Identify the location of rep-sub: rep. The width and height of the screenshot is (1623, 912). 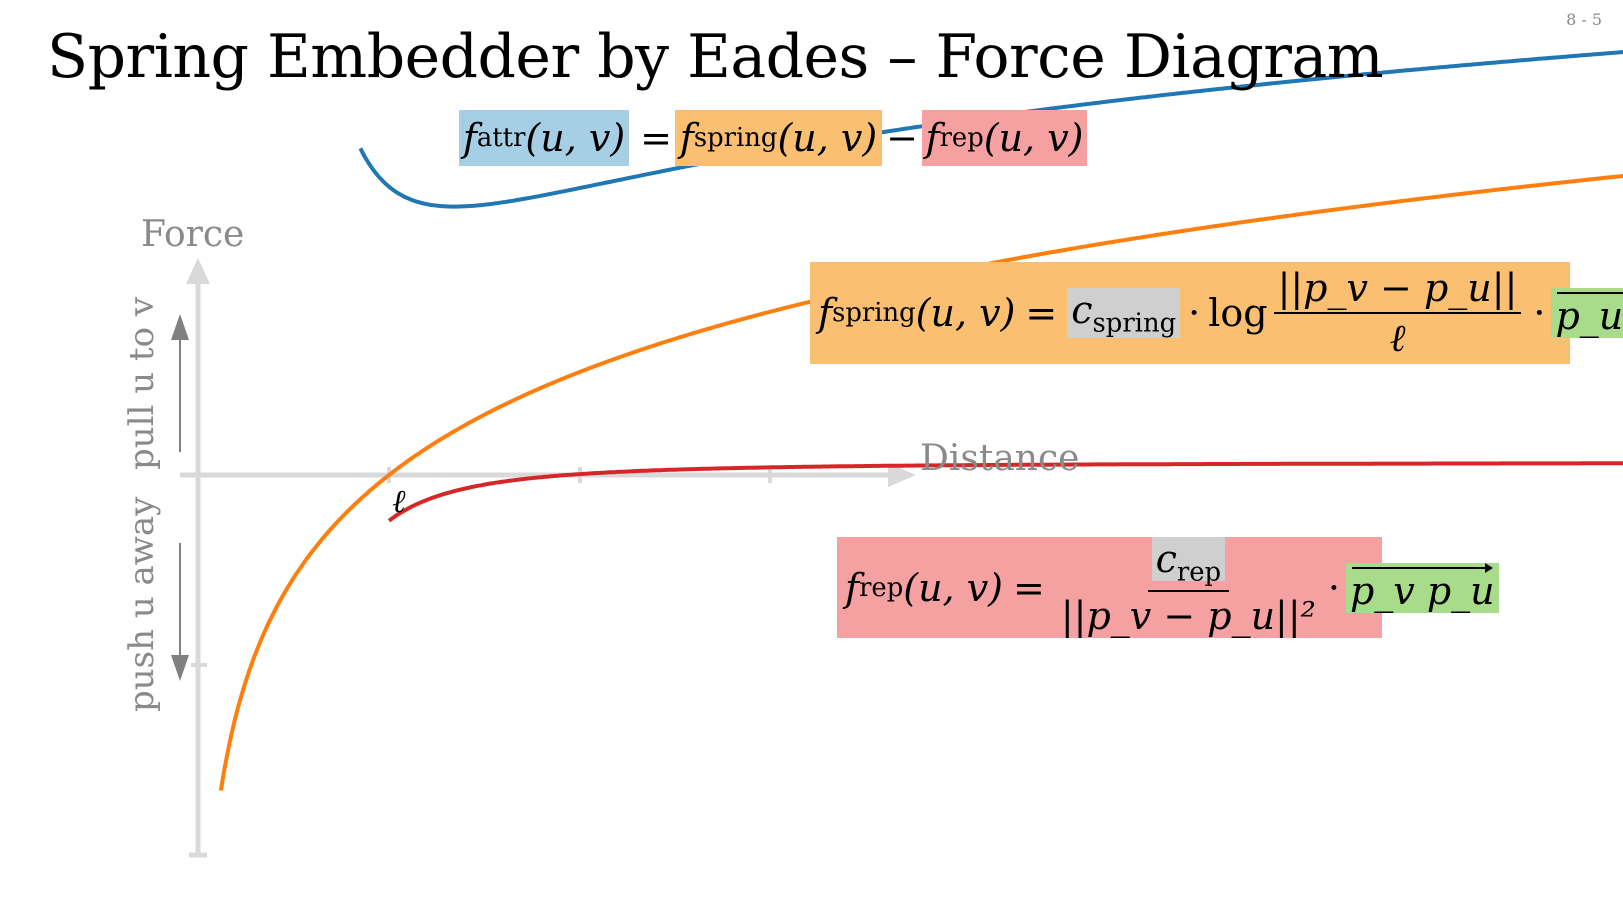
(961, 138).